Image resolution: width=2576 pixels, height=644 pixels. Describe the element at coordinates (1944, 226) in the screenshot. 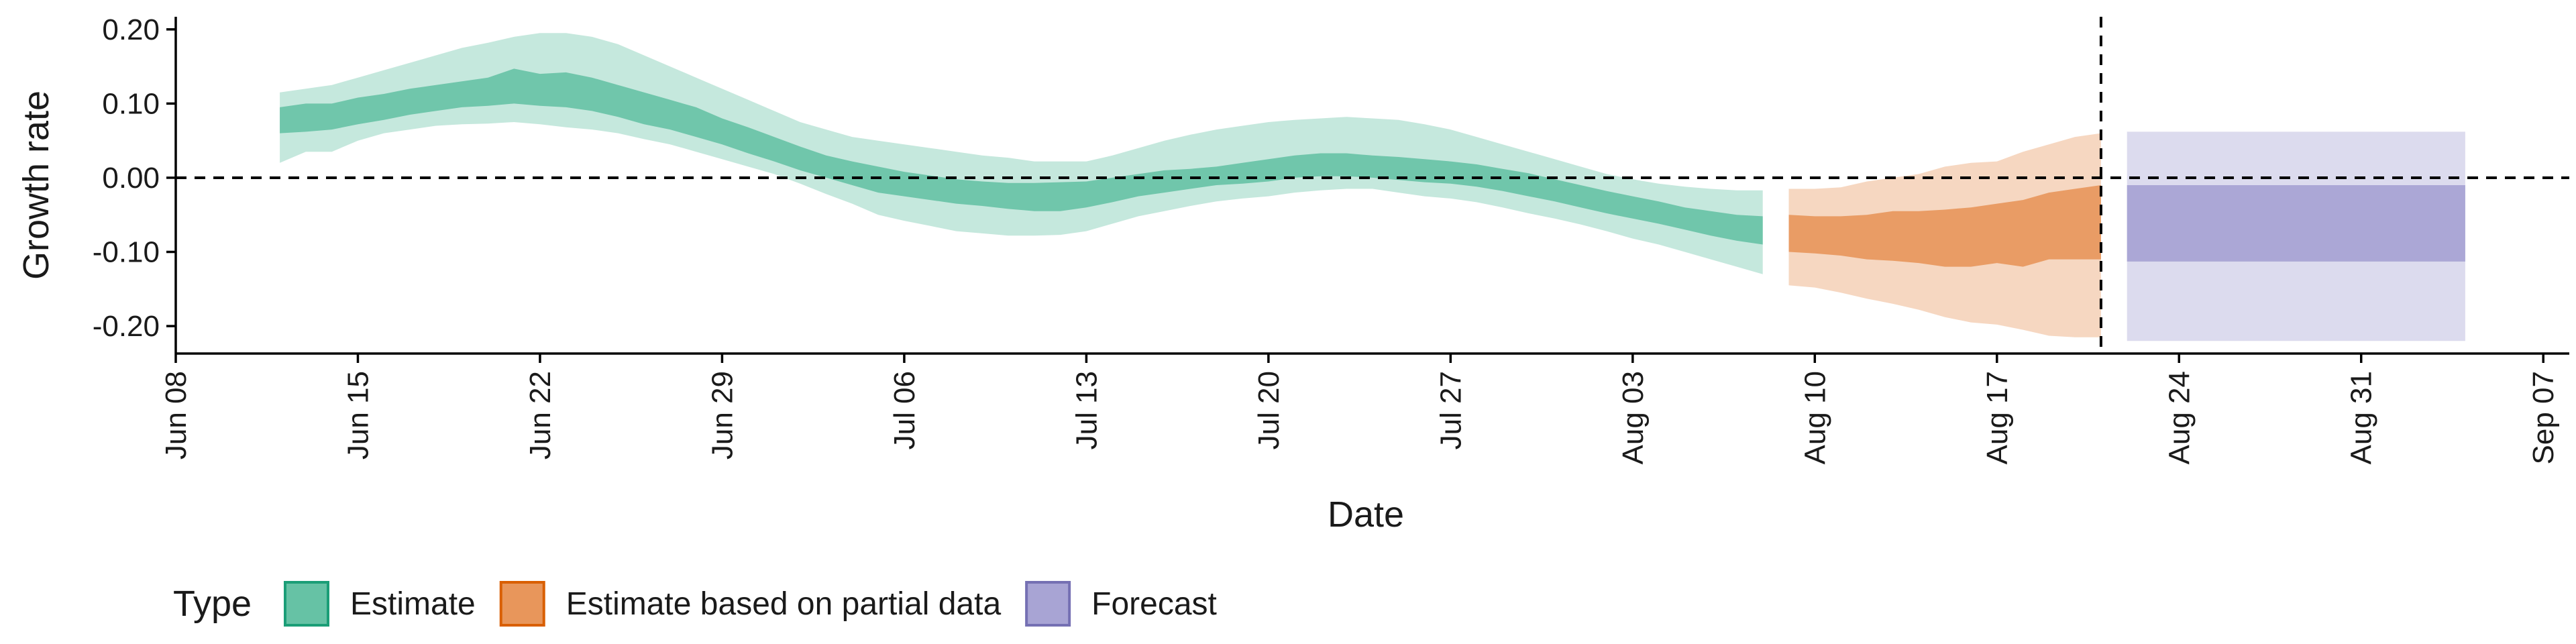

I see `band-inner-estimate-based-on-partial-data` at that location.